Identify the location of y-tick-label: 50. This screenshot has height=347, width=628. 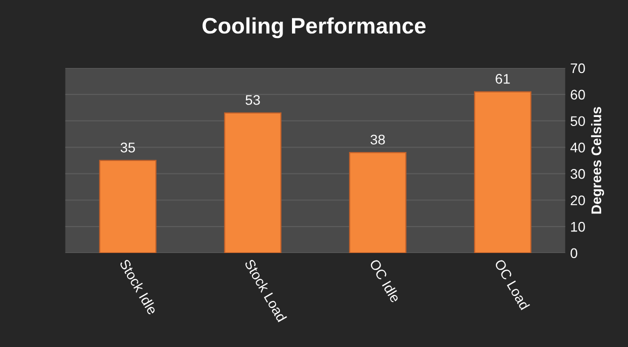
(577, 121).